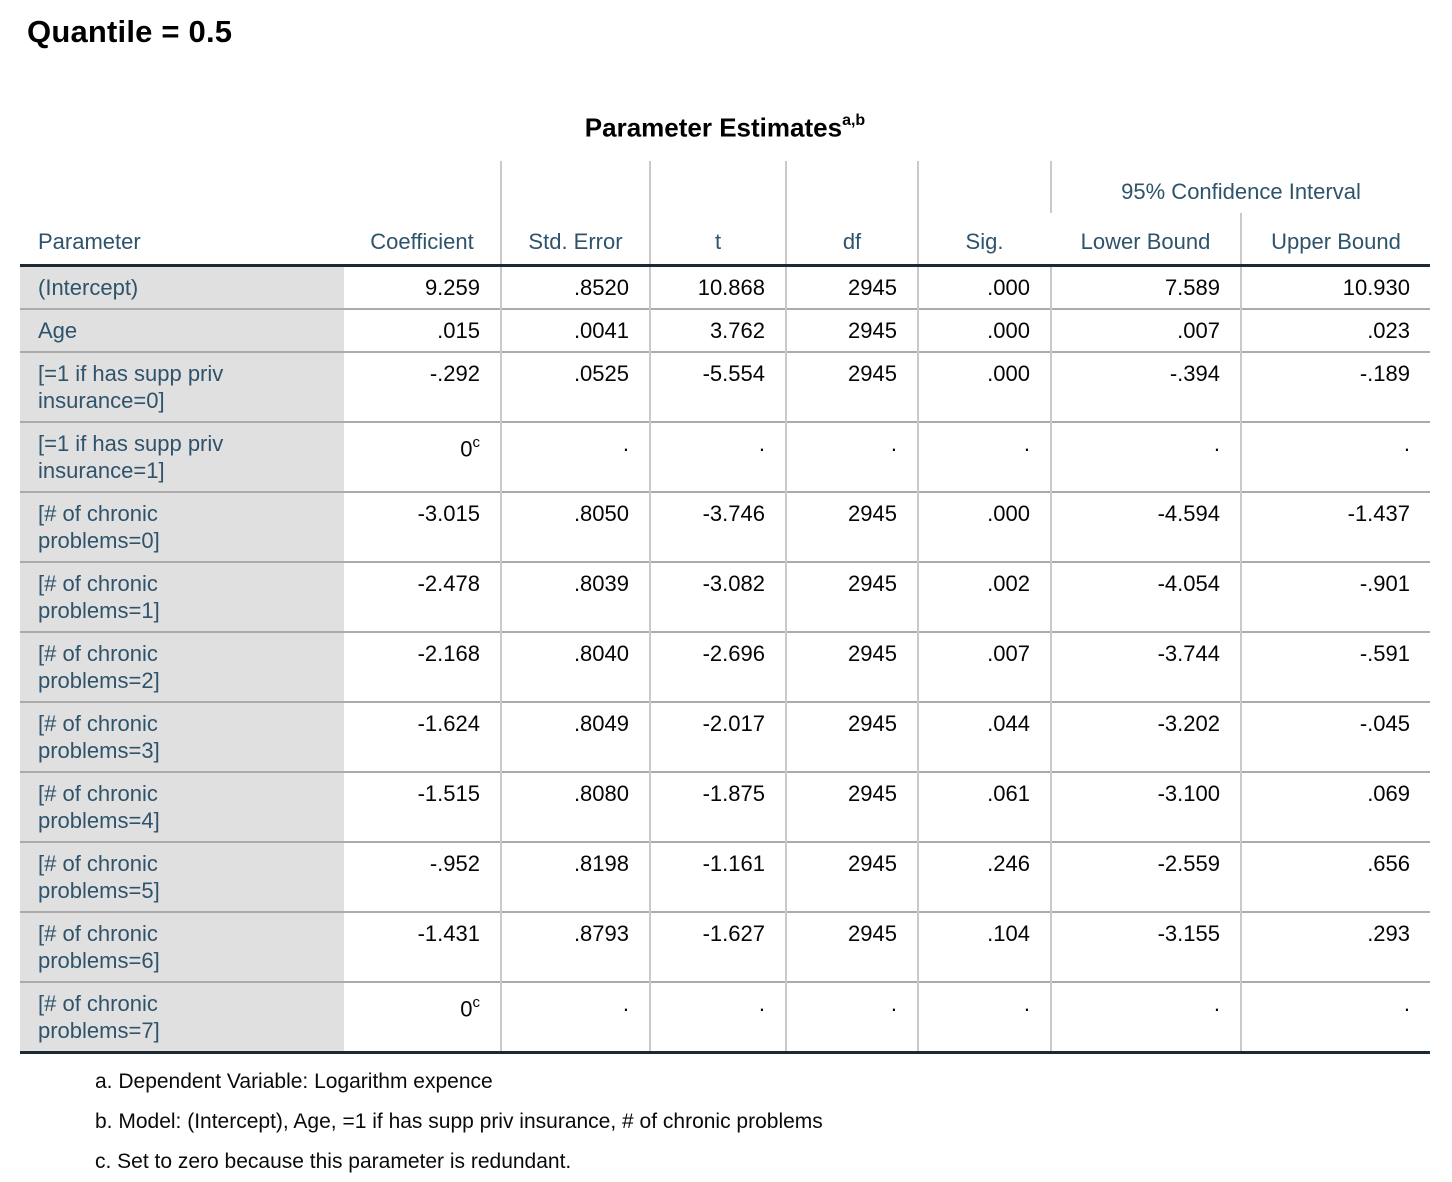 The height and width of the screenshot is (1182, 1452). What do you see at coordinates (182, 946) in the screenshot?
I see `parameter-cell: [# of chronic problems=6]` at bounding box center [182, 946].